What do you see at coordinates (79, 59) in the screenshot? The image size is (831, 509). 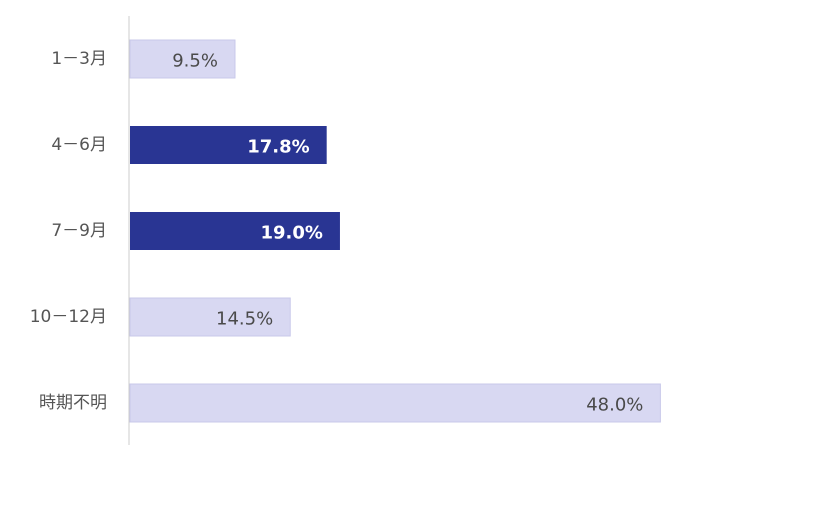 I see `category-label-0: 1－3月` at bounding box center [79, 59].